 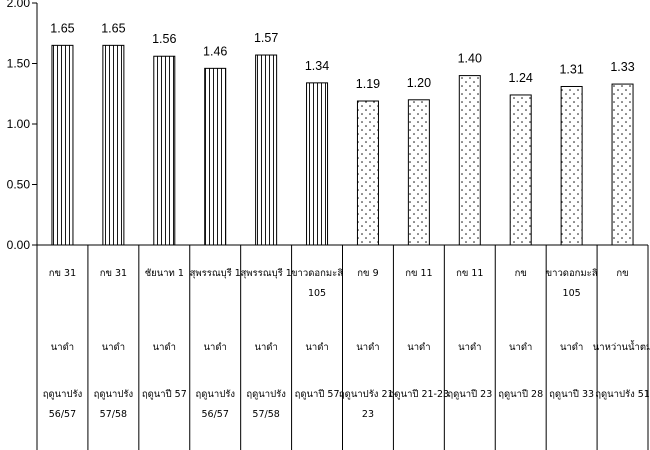 What do you see at coordinates (19, 185) in the screenshot?
I see `y-tick-label: 0.50` at bounding box center [19, 185].